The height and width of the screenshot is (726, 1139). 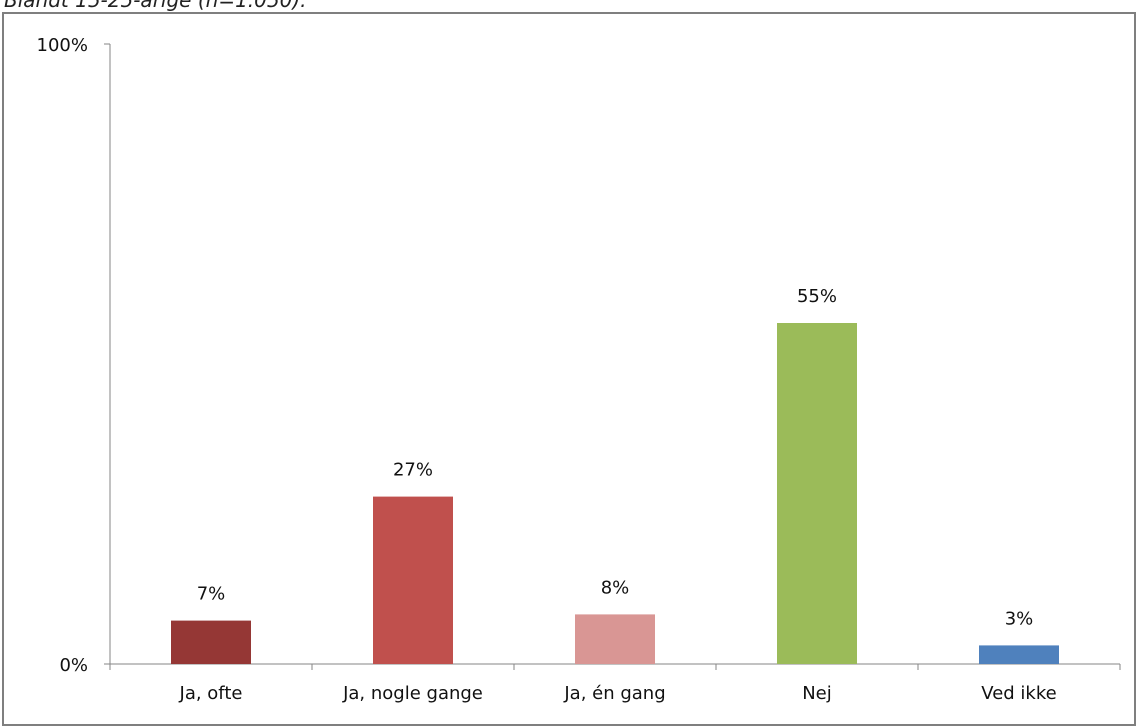 What do you see at coordinates (817, 296) in the screenshot?
I see `bar-value-label: 55%` at bounding box center [817, 296].